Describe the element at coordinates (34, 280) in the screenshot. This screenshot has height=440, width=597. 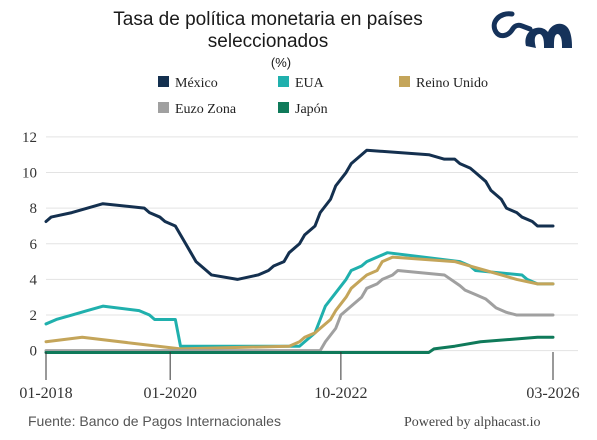
I see `y-tick-label-4: 4` at that location.